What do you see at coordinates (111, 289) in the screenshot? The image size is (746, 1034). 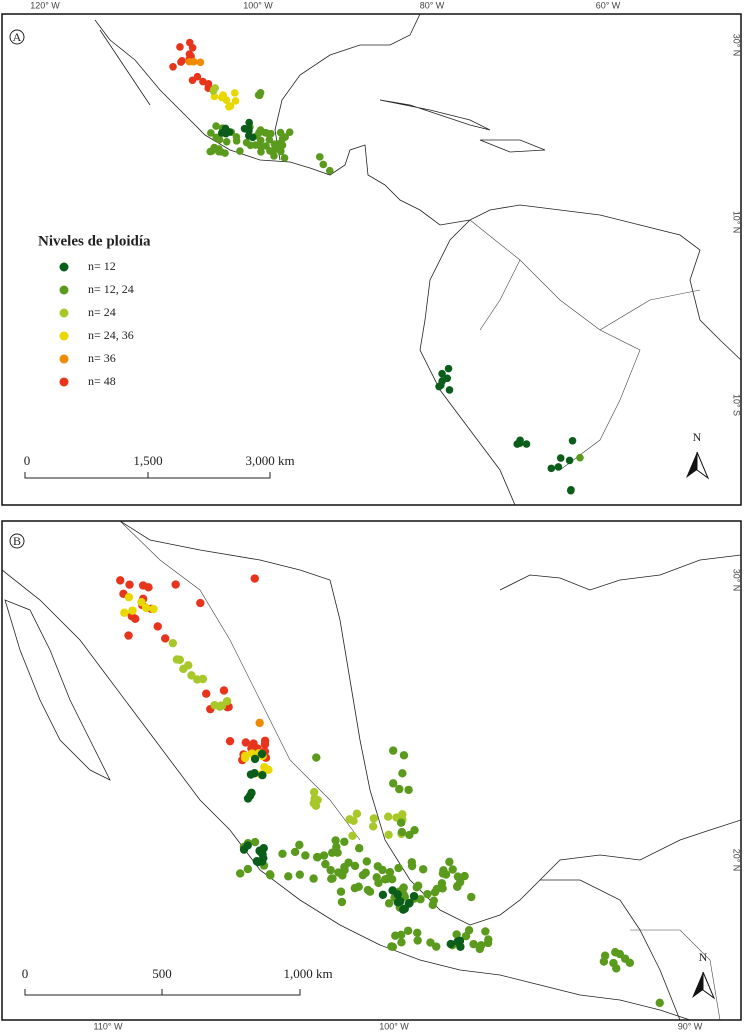 I see `legend-label: n= 12, 24` at bounding box center [111, 289].